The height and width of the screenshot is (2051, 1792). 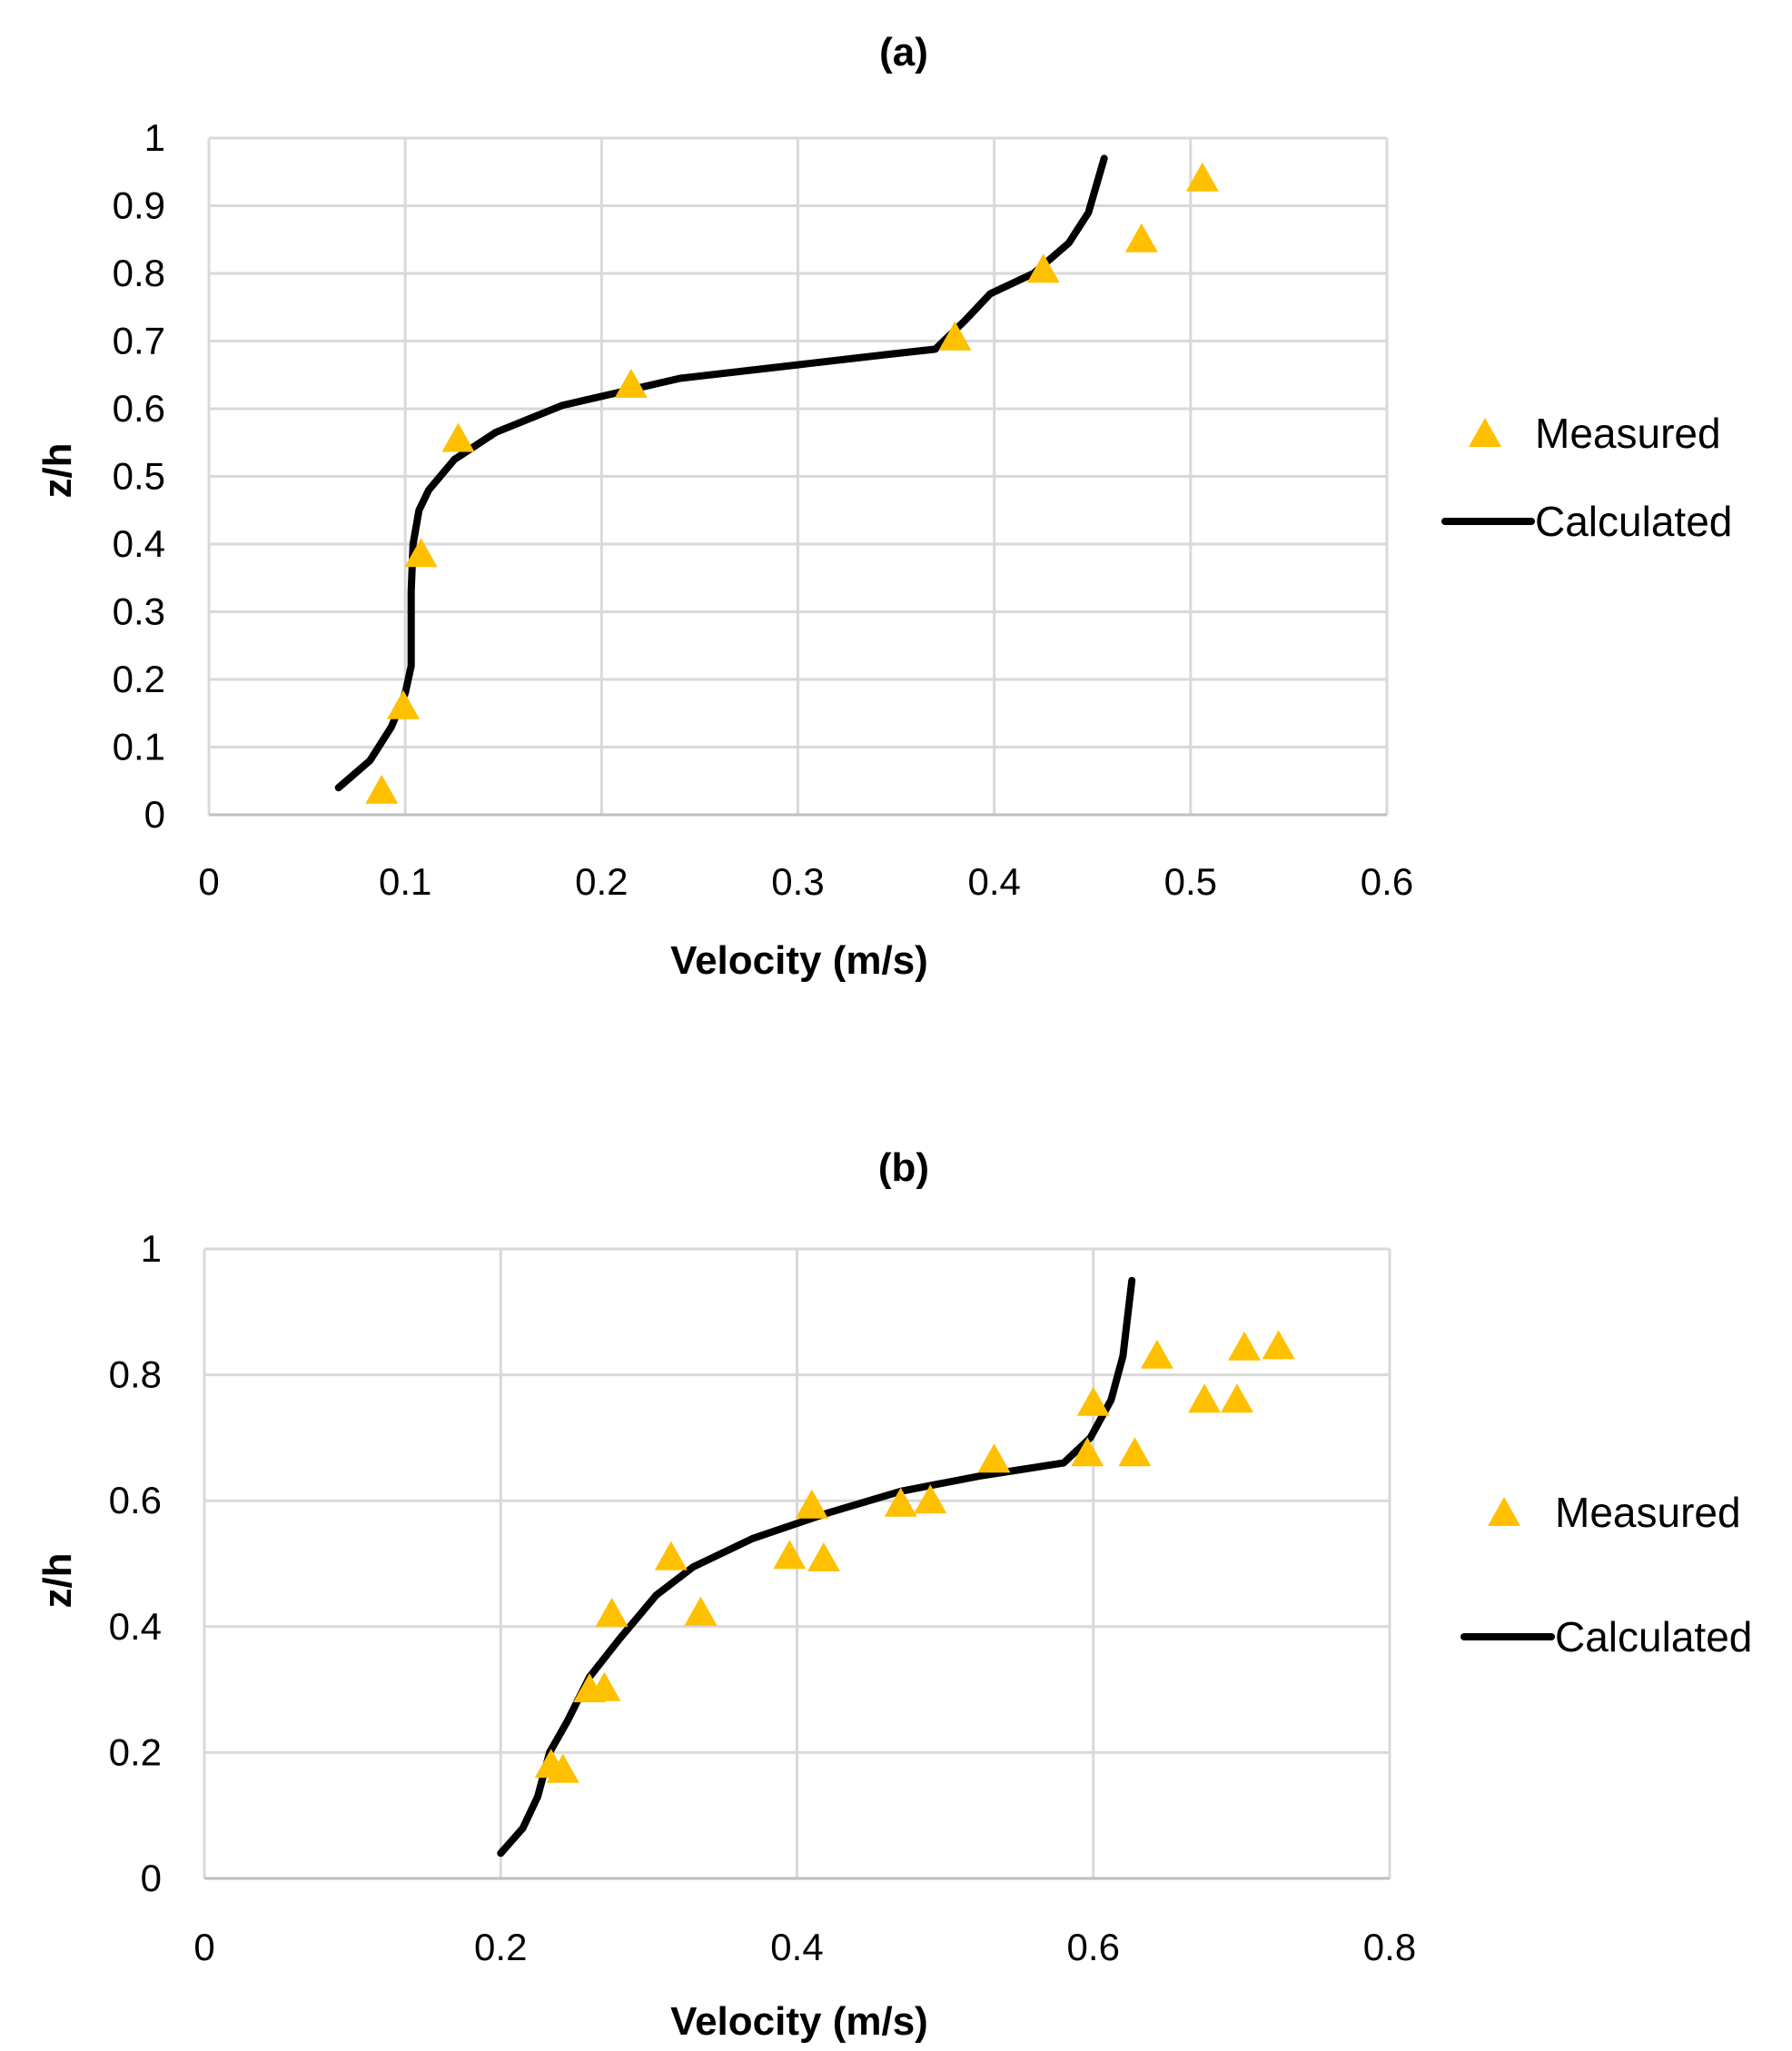 I want to click on chart-a-ytick-label: 0.9, so click(x=139, y=205).